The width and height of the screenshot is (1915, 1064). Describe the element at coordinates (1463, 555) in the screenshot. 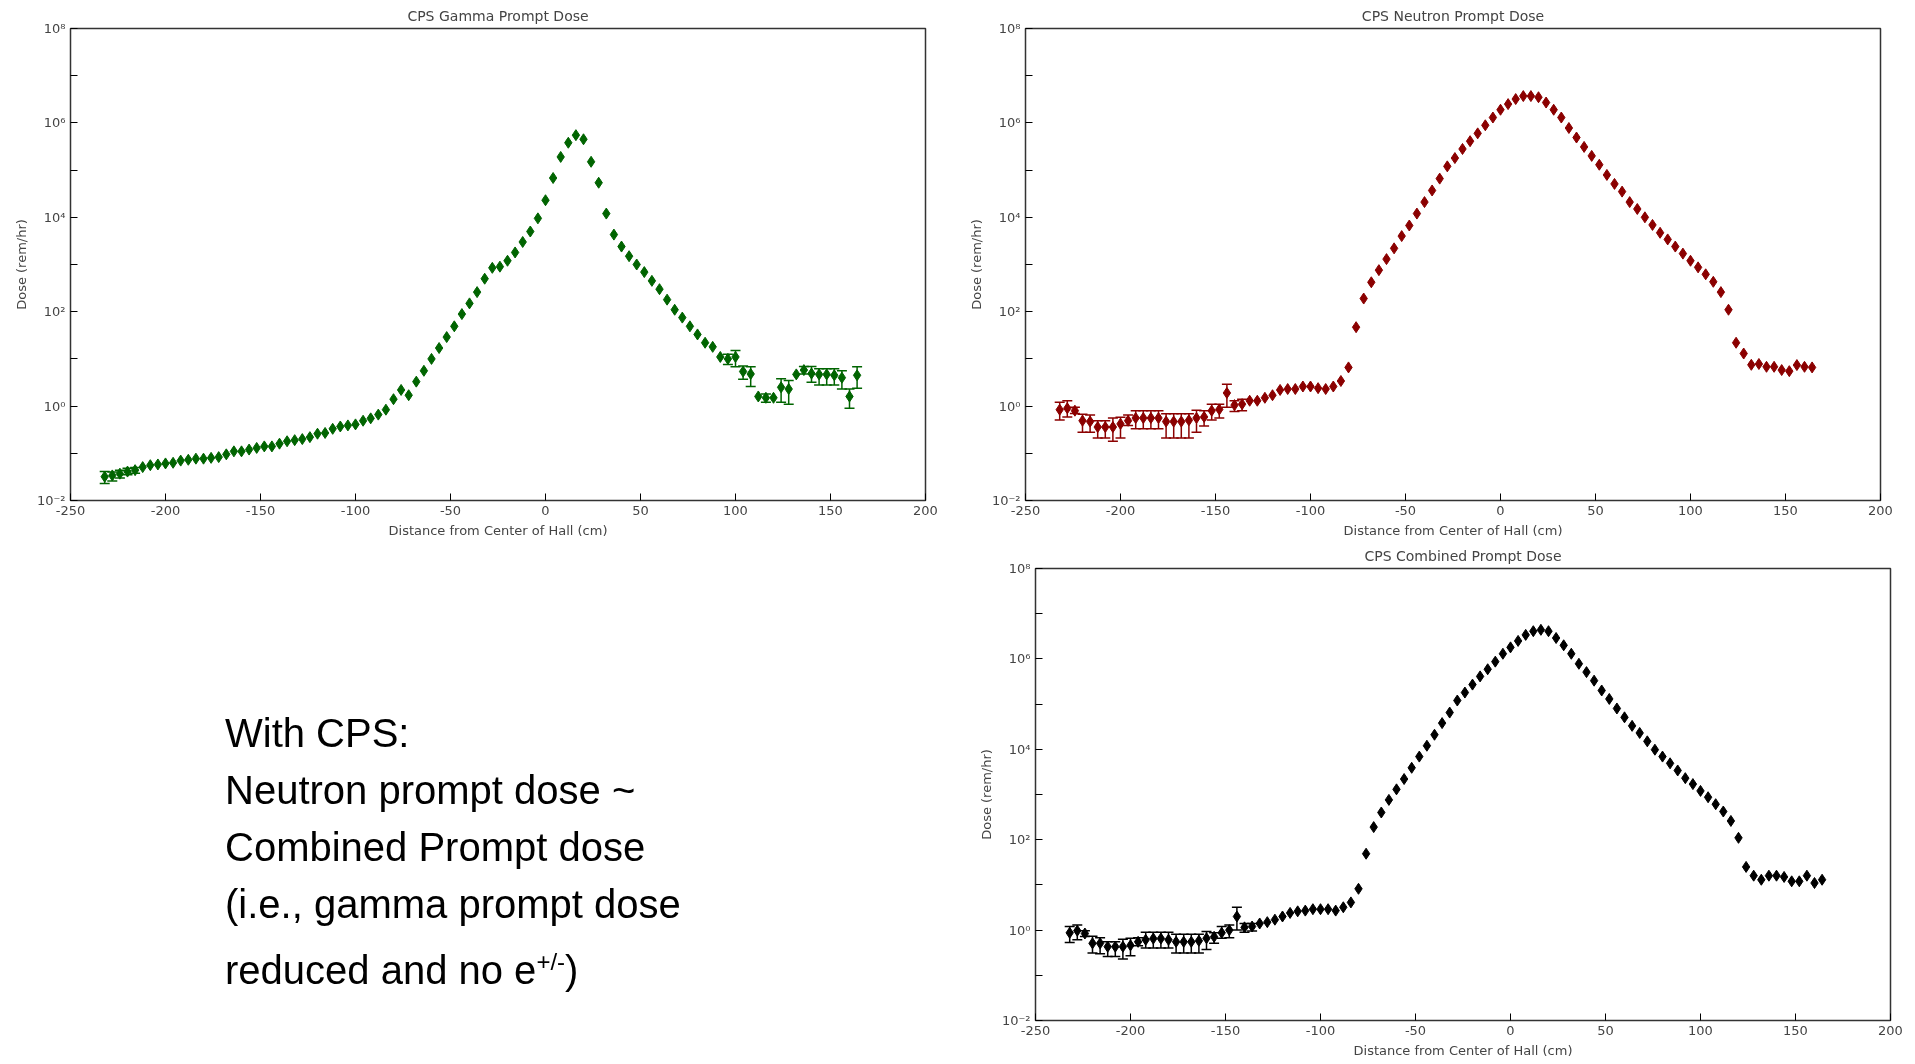

I see `chart-title: CPS Combined Prompt Dose` at that location.